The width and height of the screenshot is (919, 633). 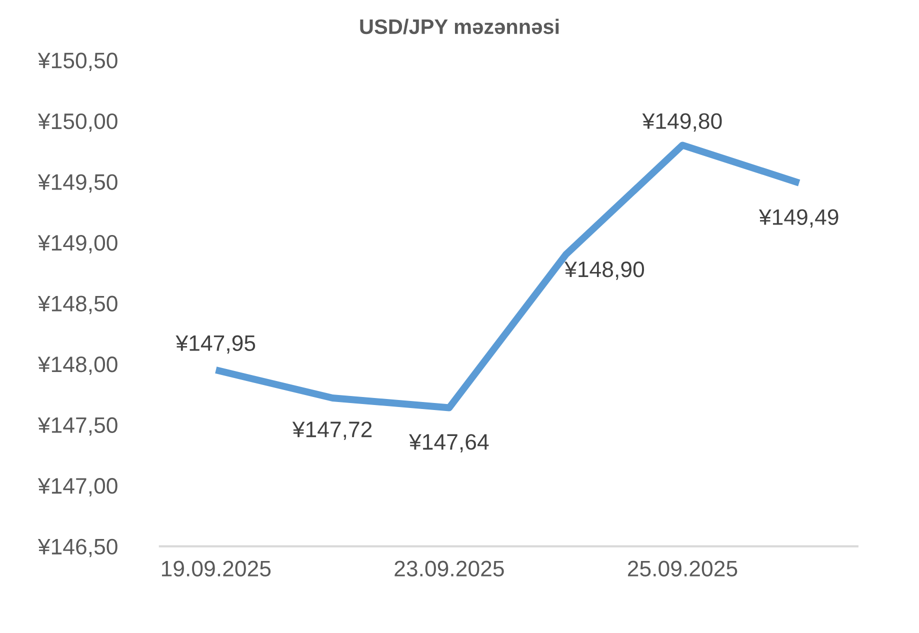 What do you see at coordinates (78, 122) in the screenshot?
I see `y-tick-label: ¥150,00` at bounding box center [78, 122].